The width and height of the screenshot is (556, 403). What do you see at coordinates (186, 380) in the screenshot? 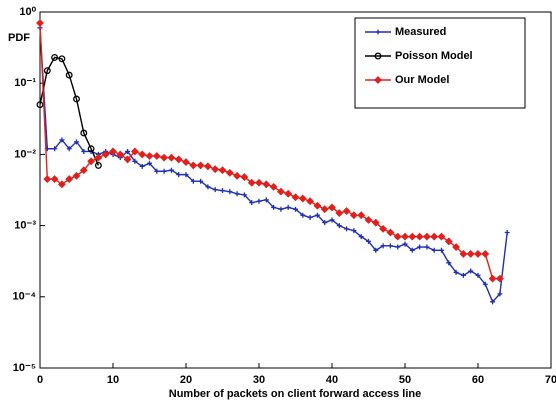
I see `x-tick-label: 20` at bounding box center [186, 380].